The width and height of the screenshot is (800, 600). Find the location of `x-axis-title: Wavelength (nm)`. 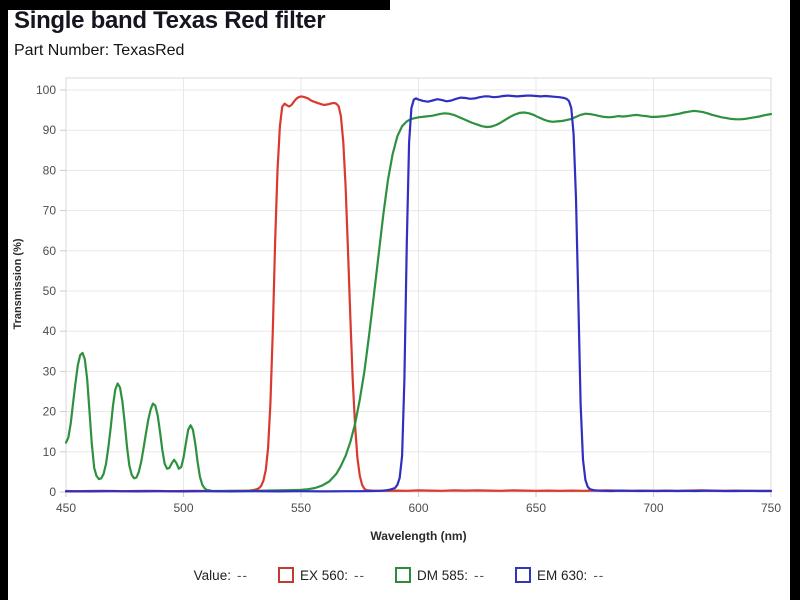

x-axis-title: Wavelength (nm) is located at coordinates (418, 536).